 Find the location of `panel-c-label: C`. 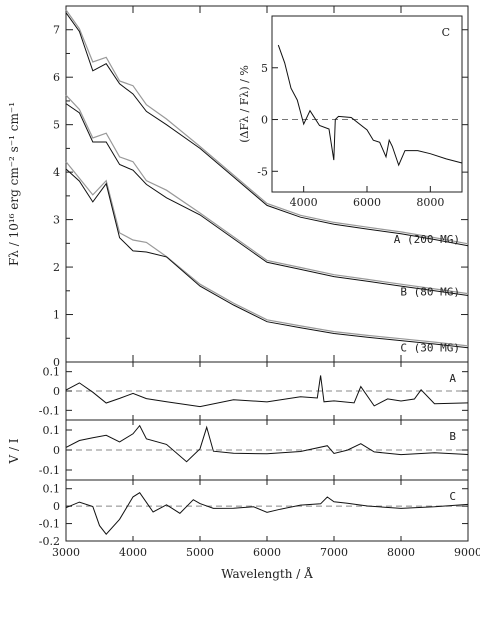

panel-c-label: C is located at coordinates (452, 496).